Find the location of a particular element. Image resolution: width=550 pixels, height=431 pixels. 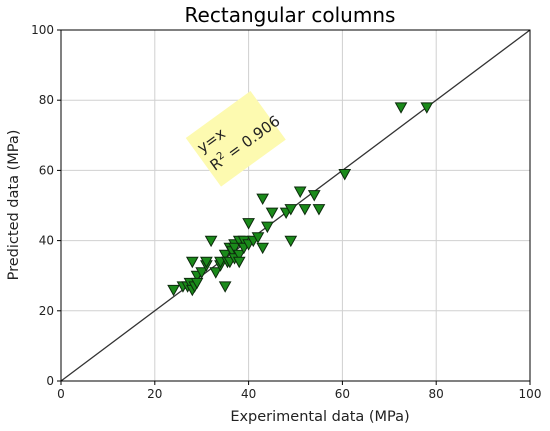

y-tick-label: 0 is located at coordinates (50, 381).